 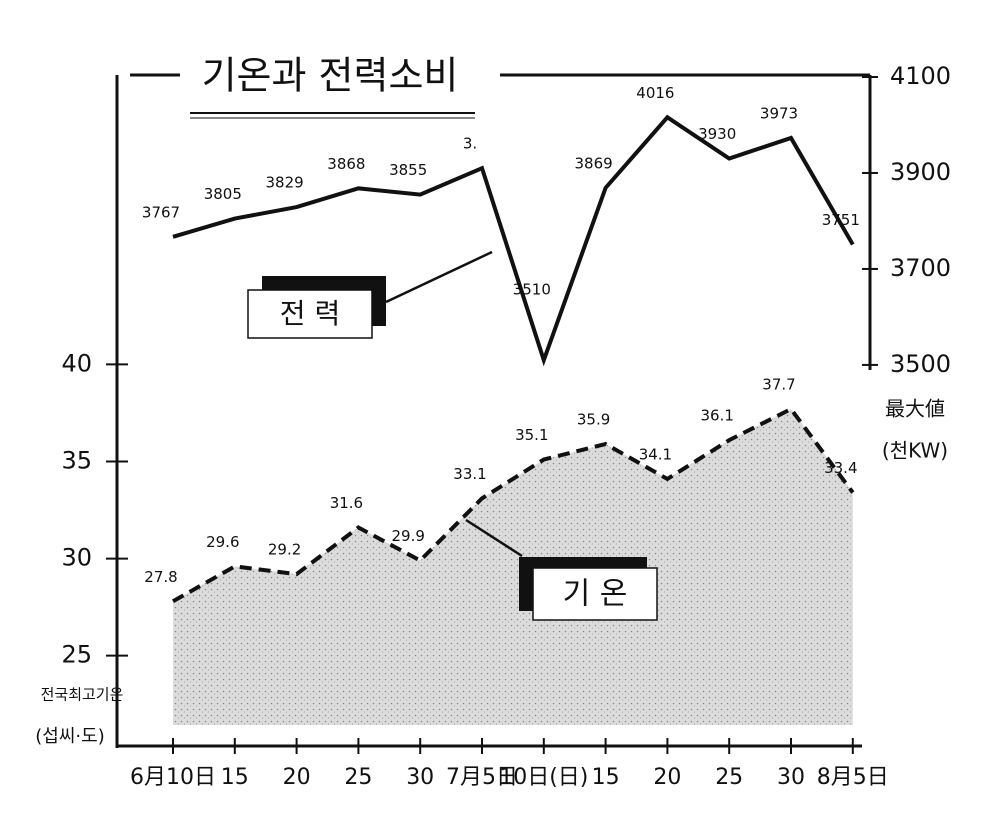 What do you see at coordinates (470, 144) in the screenshot?
I see `data-label: 3.` at bounding box center [470, 144].